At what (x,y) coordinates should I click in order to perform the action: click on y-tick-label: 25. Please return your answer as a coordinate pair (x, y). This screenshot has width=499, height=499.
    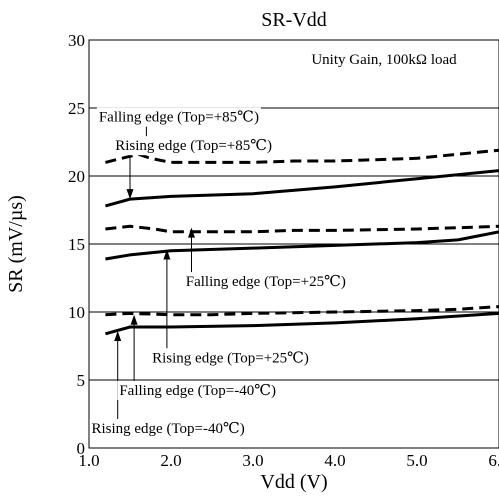
    Looking at the image, I should click on (76, 108).